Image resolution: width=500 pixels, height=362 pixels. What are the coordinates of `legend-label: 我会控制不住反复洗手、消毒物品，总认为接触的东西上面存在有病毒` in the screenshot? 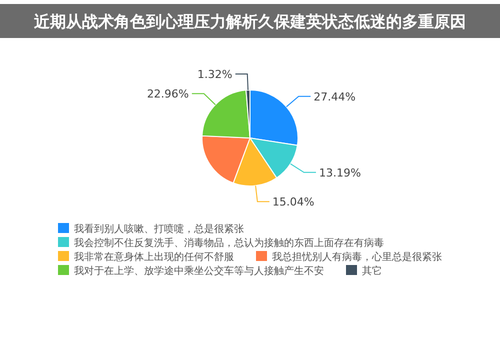 It's located at (229, 243).